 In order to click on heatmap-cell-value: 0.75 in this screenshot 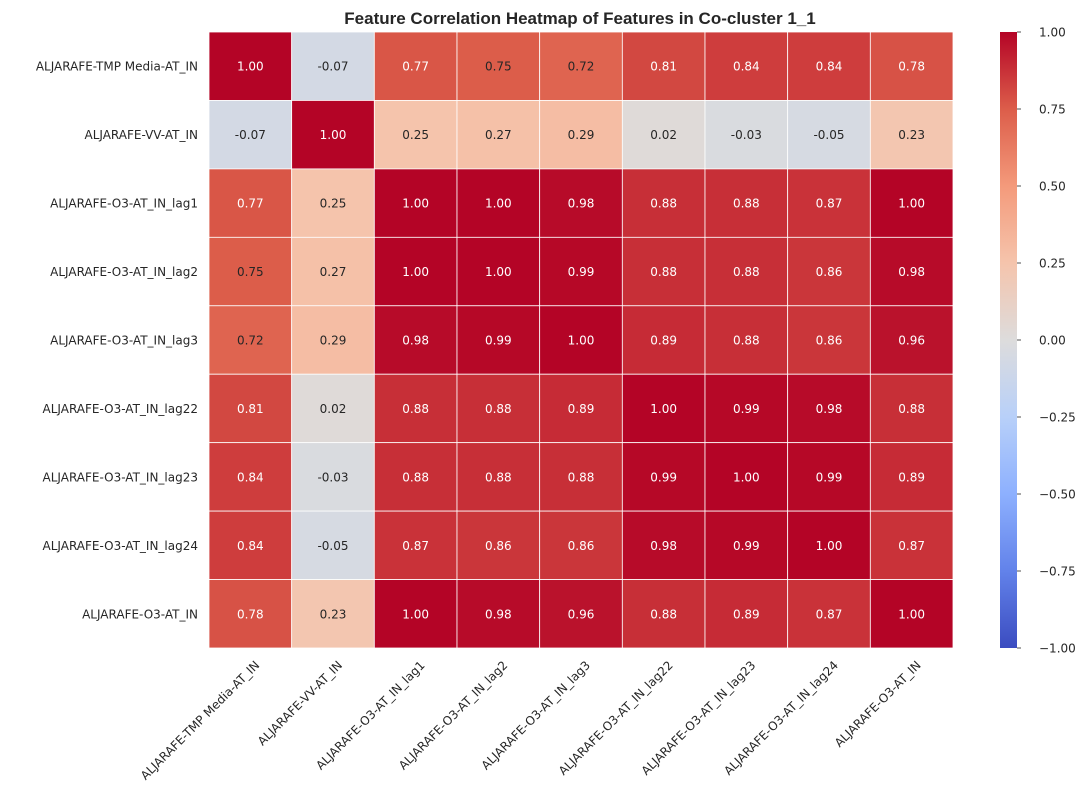, I will do `click(498, 67)`.